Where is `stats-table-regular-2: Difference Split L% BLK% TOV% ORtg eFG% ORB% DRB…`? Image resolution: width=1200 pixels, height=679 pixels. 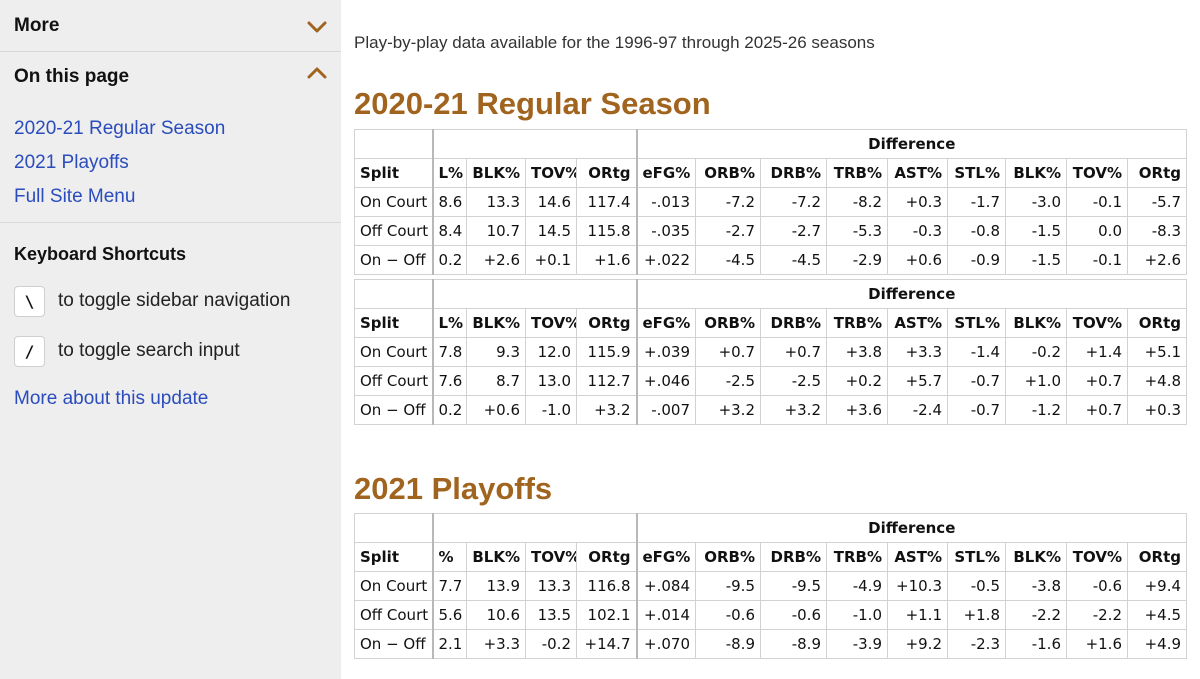
stats-table-regular-2: Difference Split L% BLK% TOV% ORtg eFG% ORB% DRB… is located at coordinates (771, 352).